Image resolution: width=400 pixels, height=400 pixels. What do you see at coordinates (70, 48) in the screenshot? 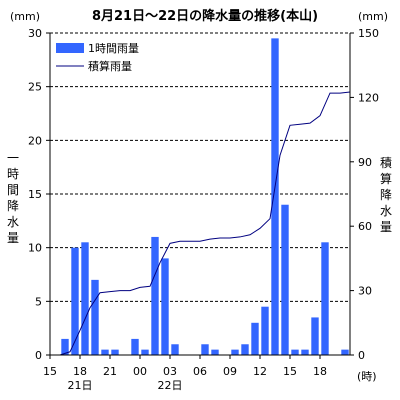
I see `legend-bar-swatch` at bounding box center [70, 48].